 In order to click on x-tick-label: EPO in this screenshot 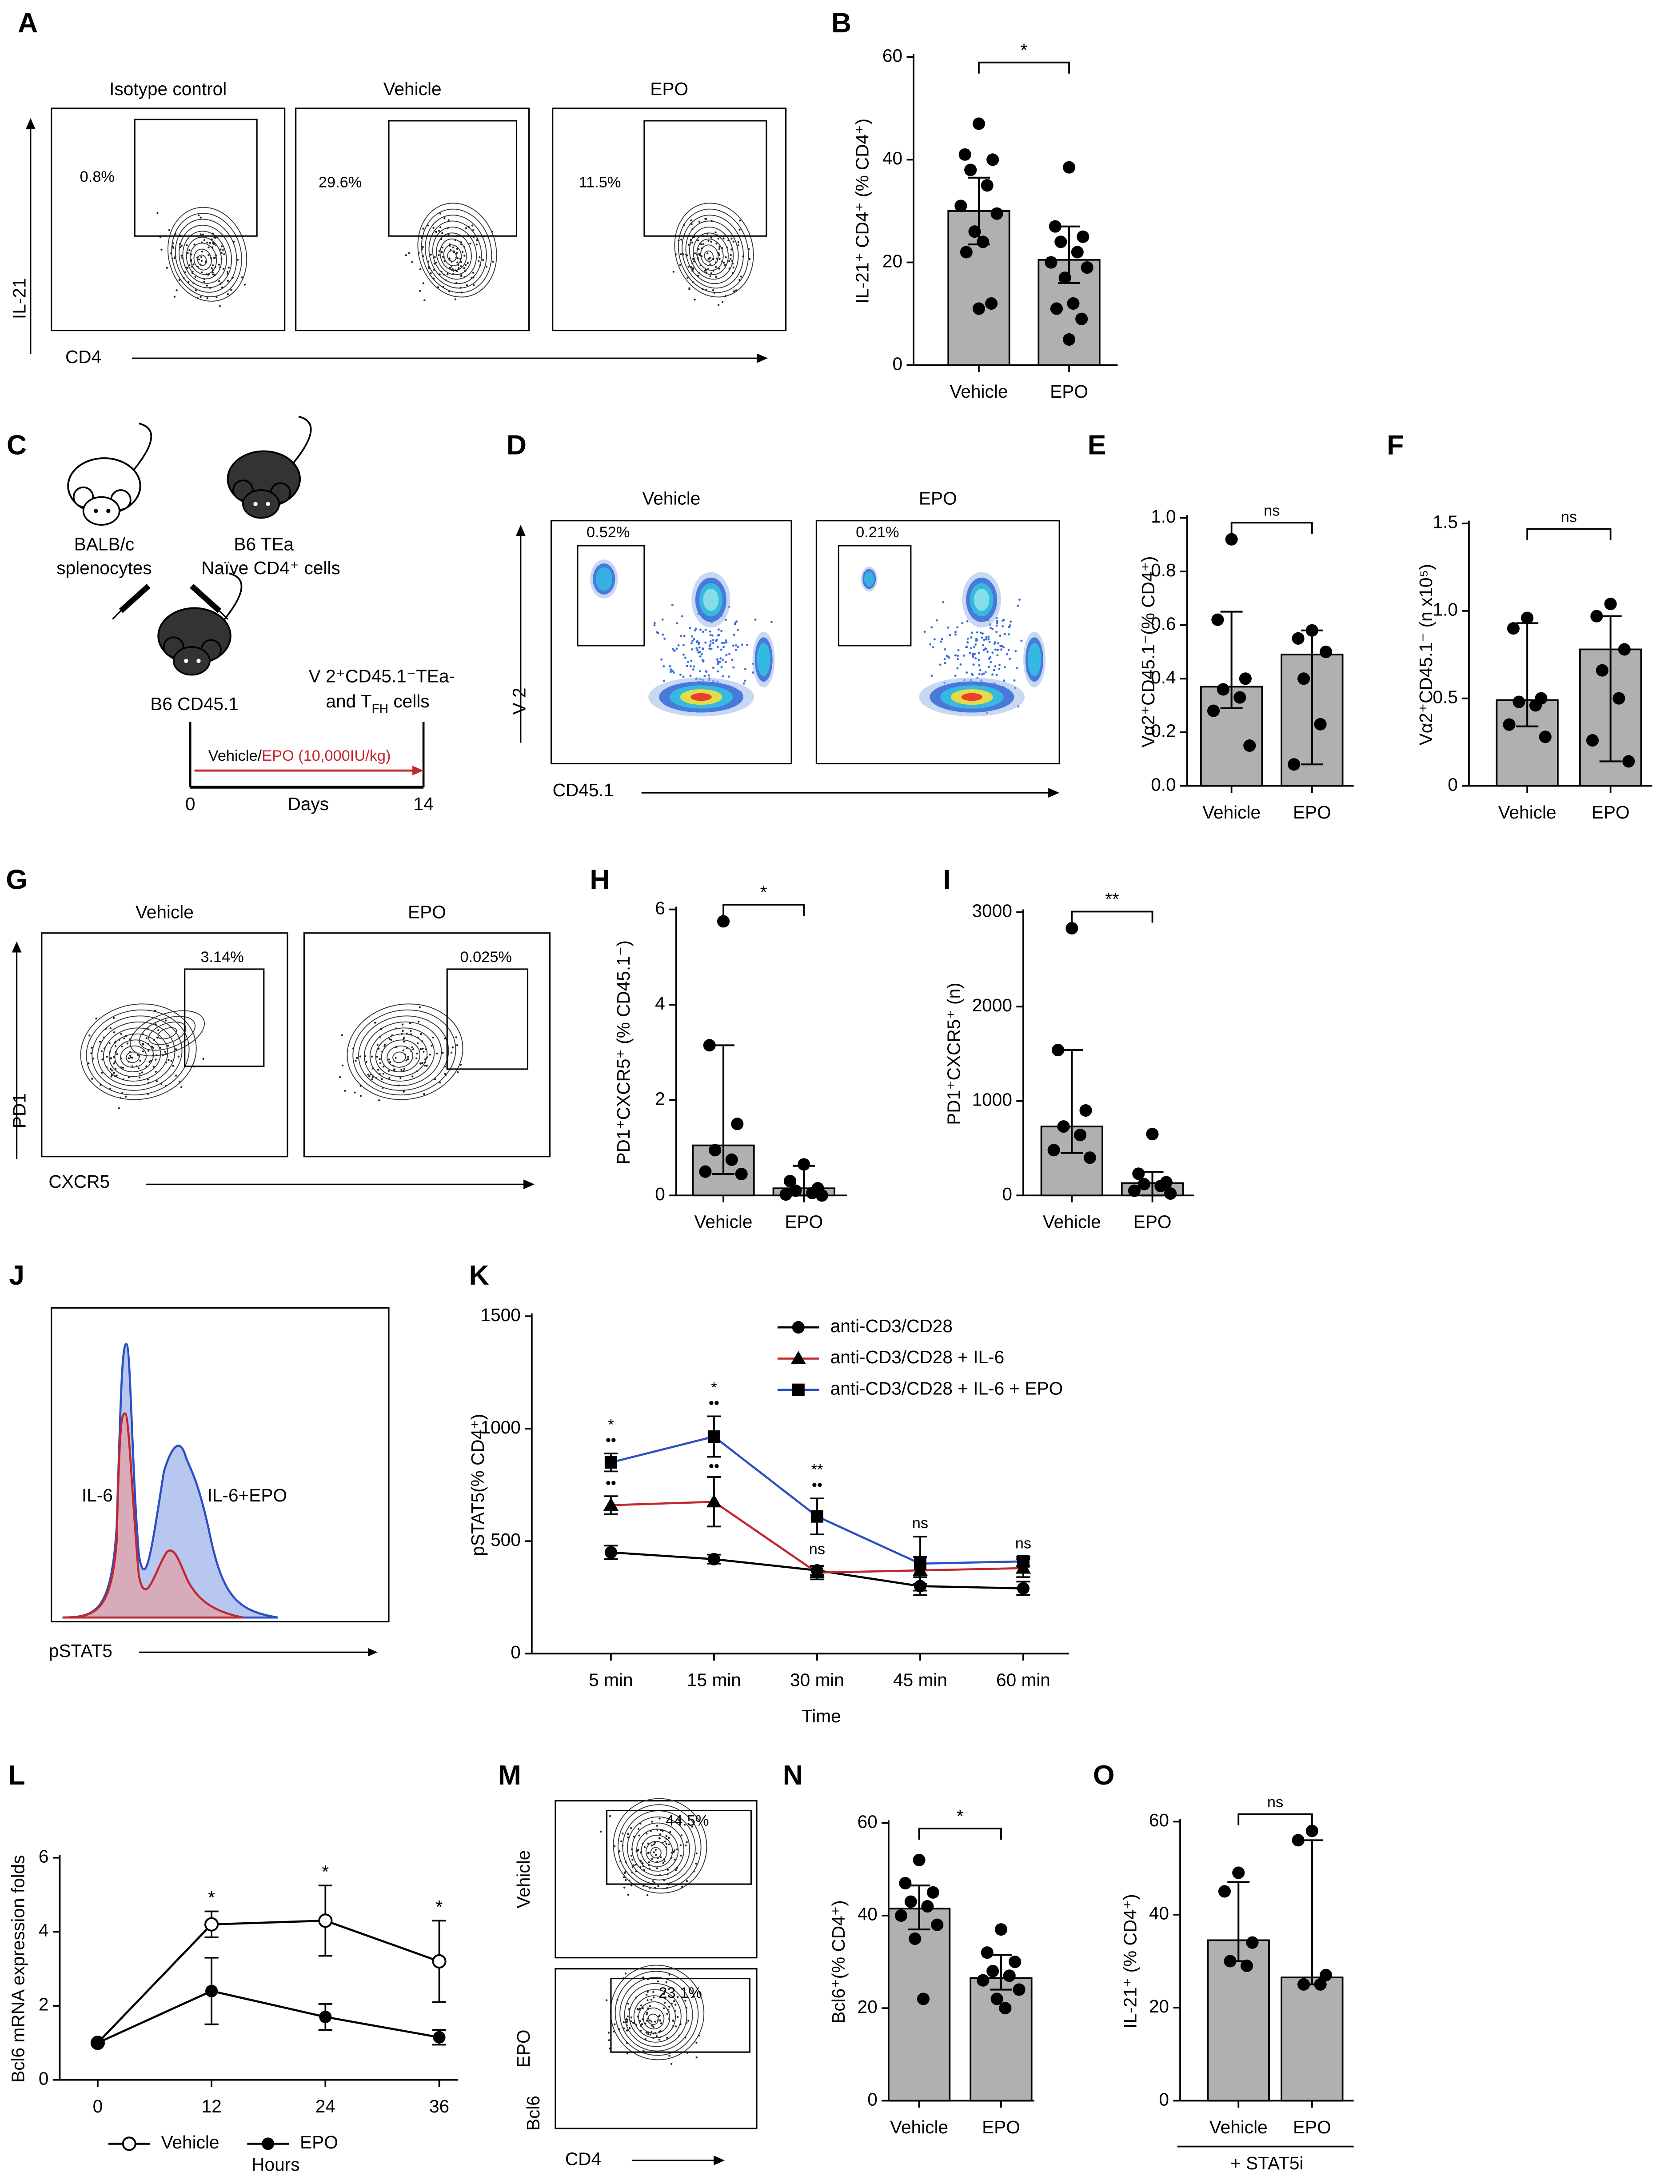, I will do `click(1153, 1222)`.